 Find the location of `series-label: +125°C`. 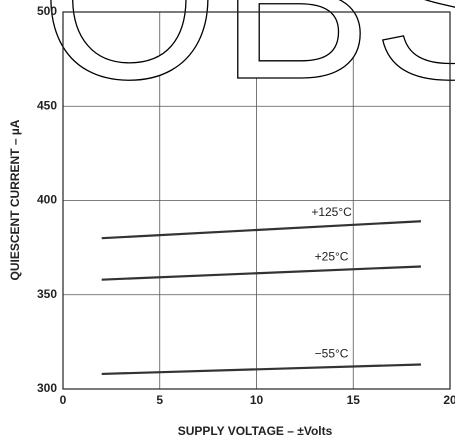

series-label: +125°C is located at coordinates (331, 212).